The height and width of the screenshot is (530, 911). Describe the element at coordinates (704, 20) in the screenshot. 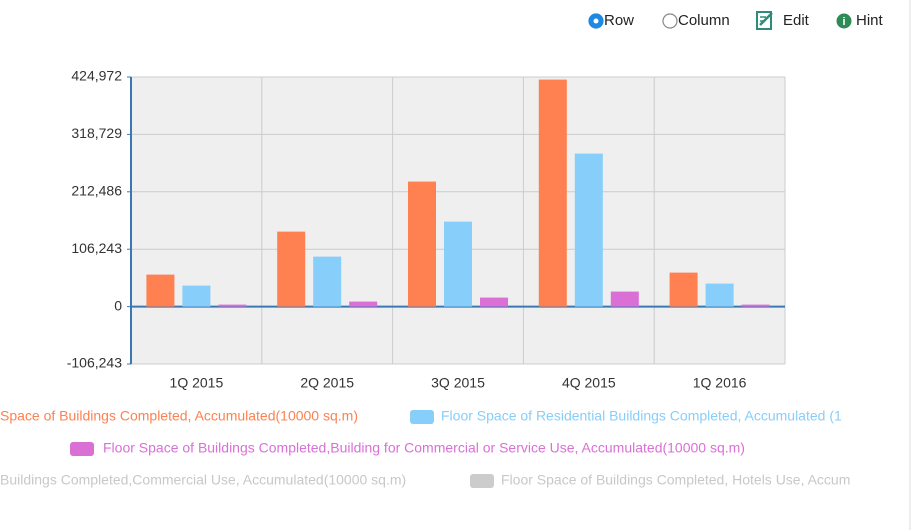

I see `radio-label: Column` at that location.